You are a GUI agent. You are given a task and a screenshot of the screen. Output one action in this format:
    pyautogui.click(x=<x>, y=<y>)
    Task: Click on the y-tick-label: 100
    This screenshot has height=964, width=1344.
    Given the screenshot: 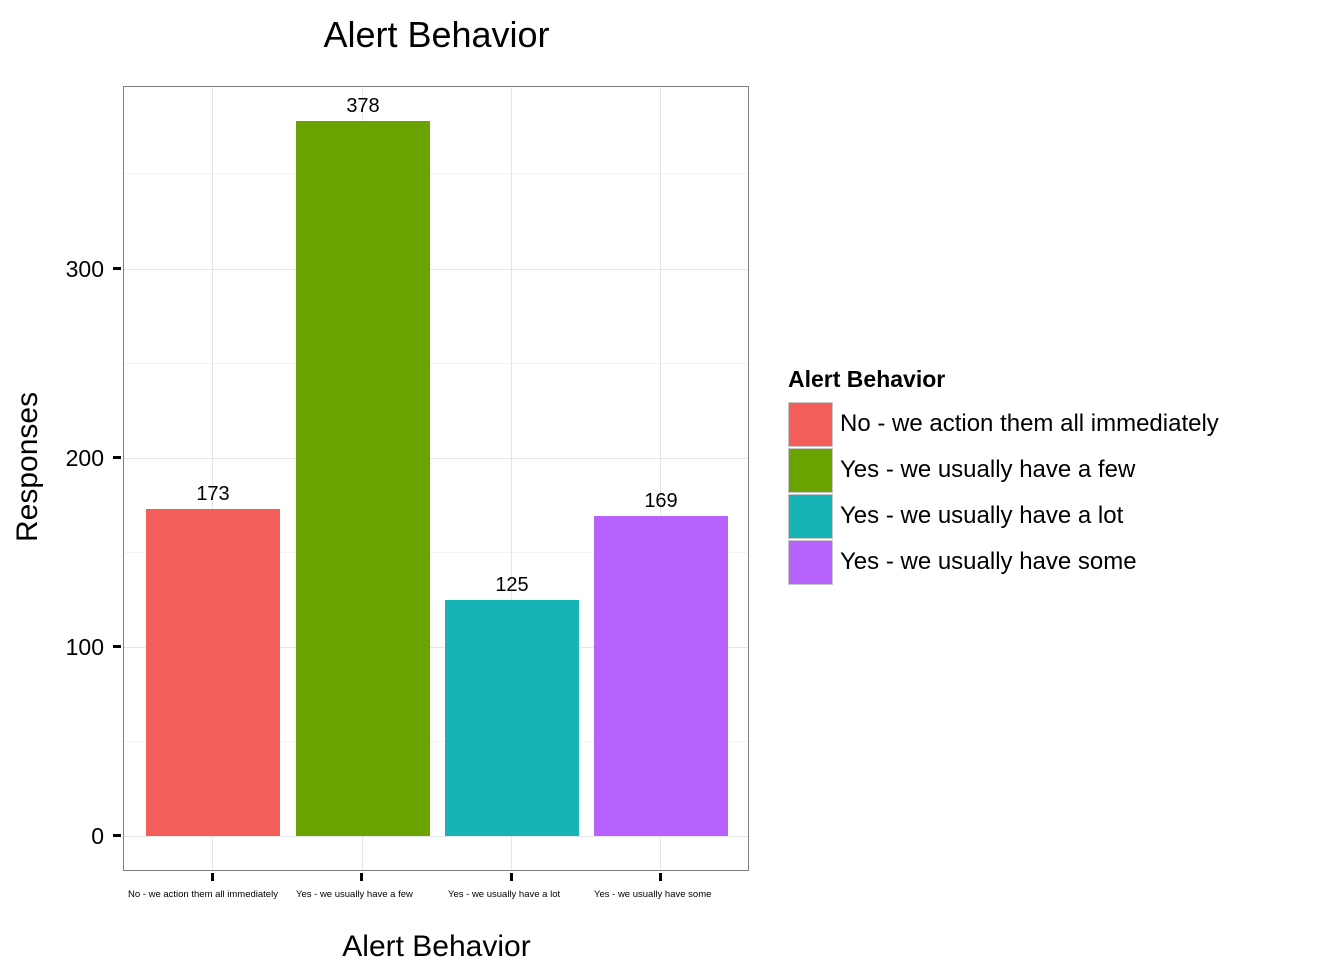 What is the action you would take?
    pyautogui.click(x=84, y=647)
    